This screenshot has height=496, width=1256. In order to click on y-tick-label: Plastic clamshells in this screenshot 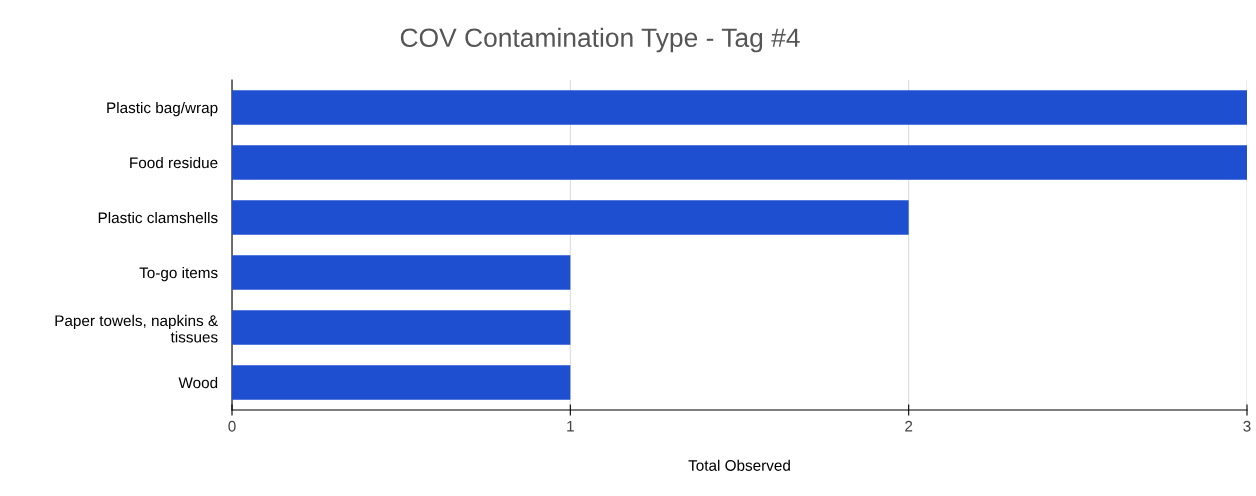, I will do `click(158, 217)`.